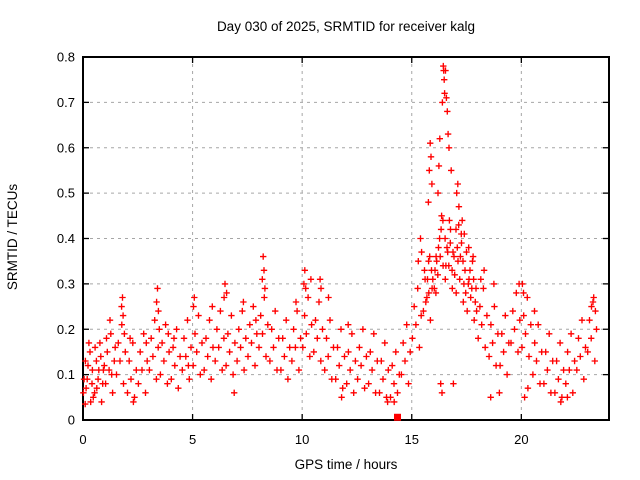  Describe the element at coordinates (346, 464) in the screenshot. I see `x-axis-label: GPS time / hours` at that location.